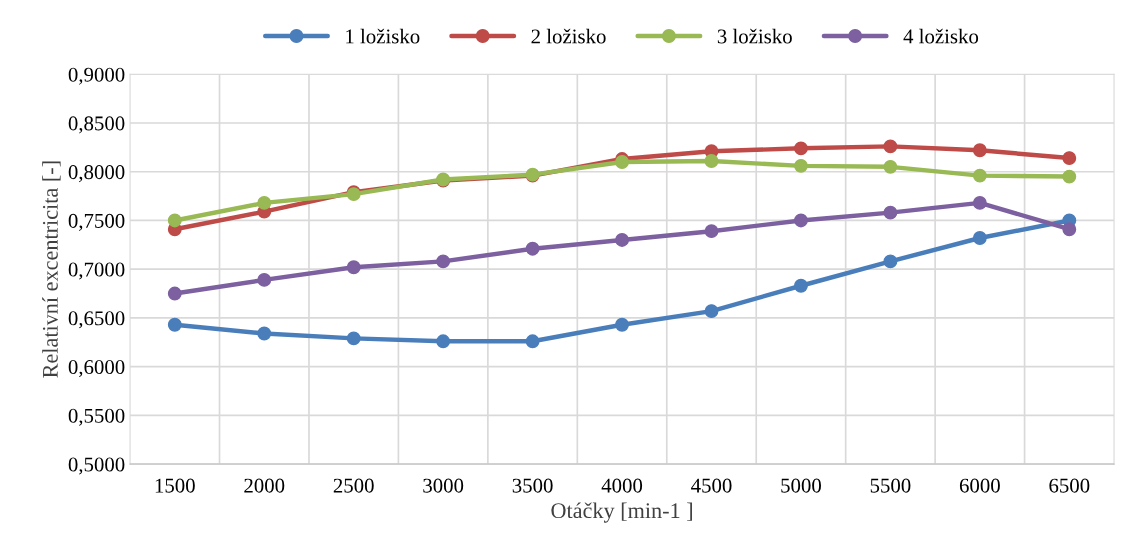 The image size is (1131, 546). Describe the element at coordinates (96, 222) in the screenshot. I see `y-tick-label: 0,7500` at that location.